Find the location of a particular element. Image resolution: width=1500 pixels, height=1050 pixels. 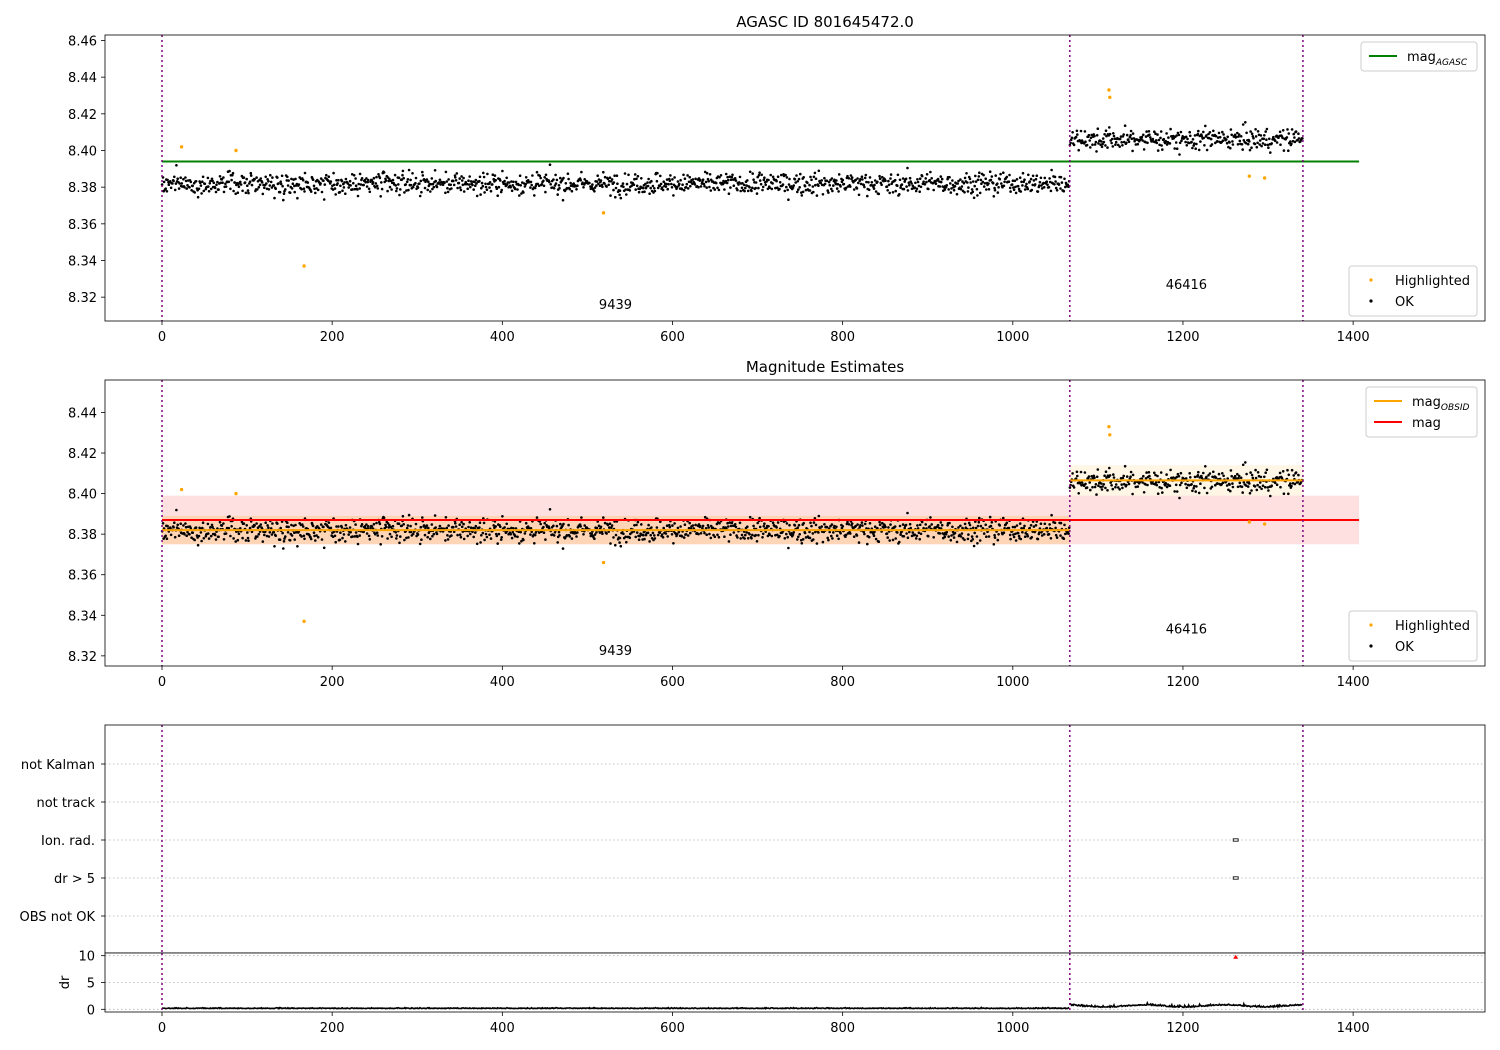

highlighted-point is located at coordinates (1110, 435).